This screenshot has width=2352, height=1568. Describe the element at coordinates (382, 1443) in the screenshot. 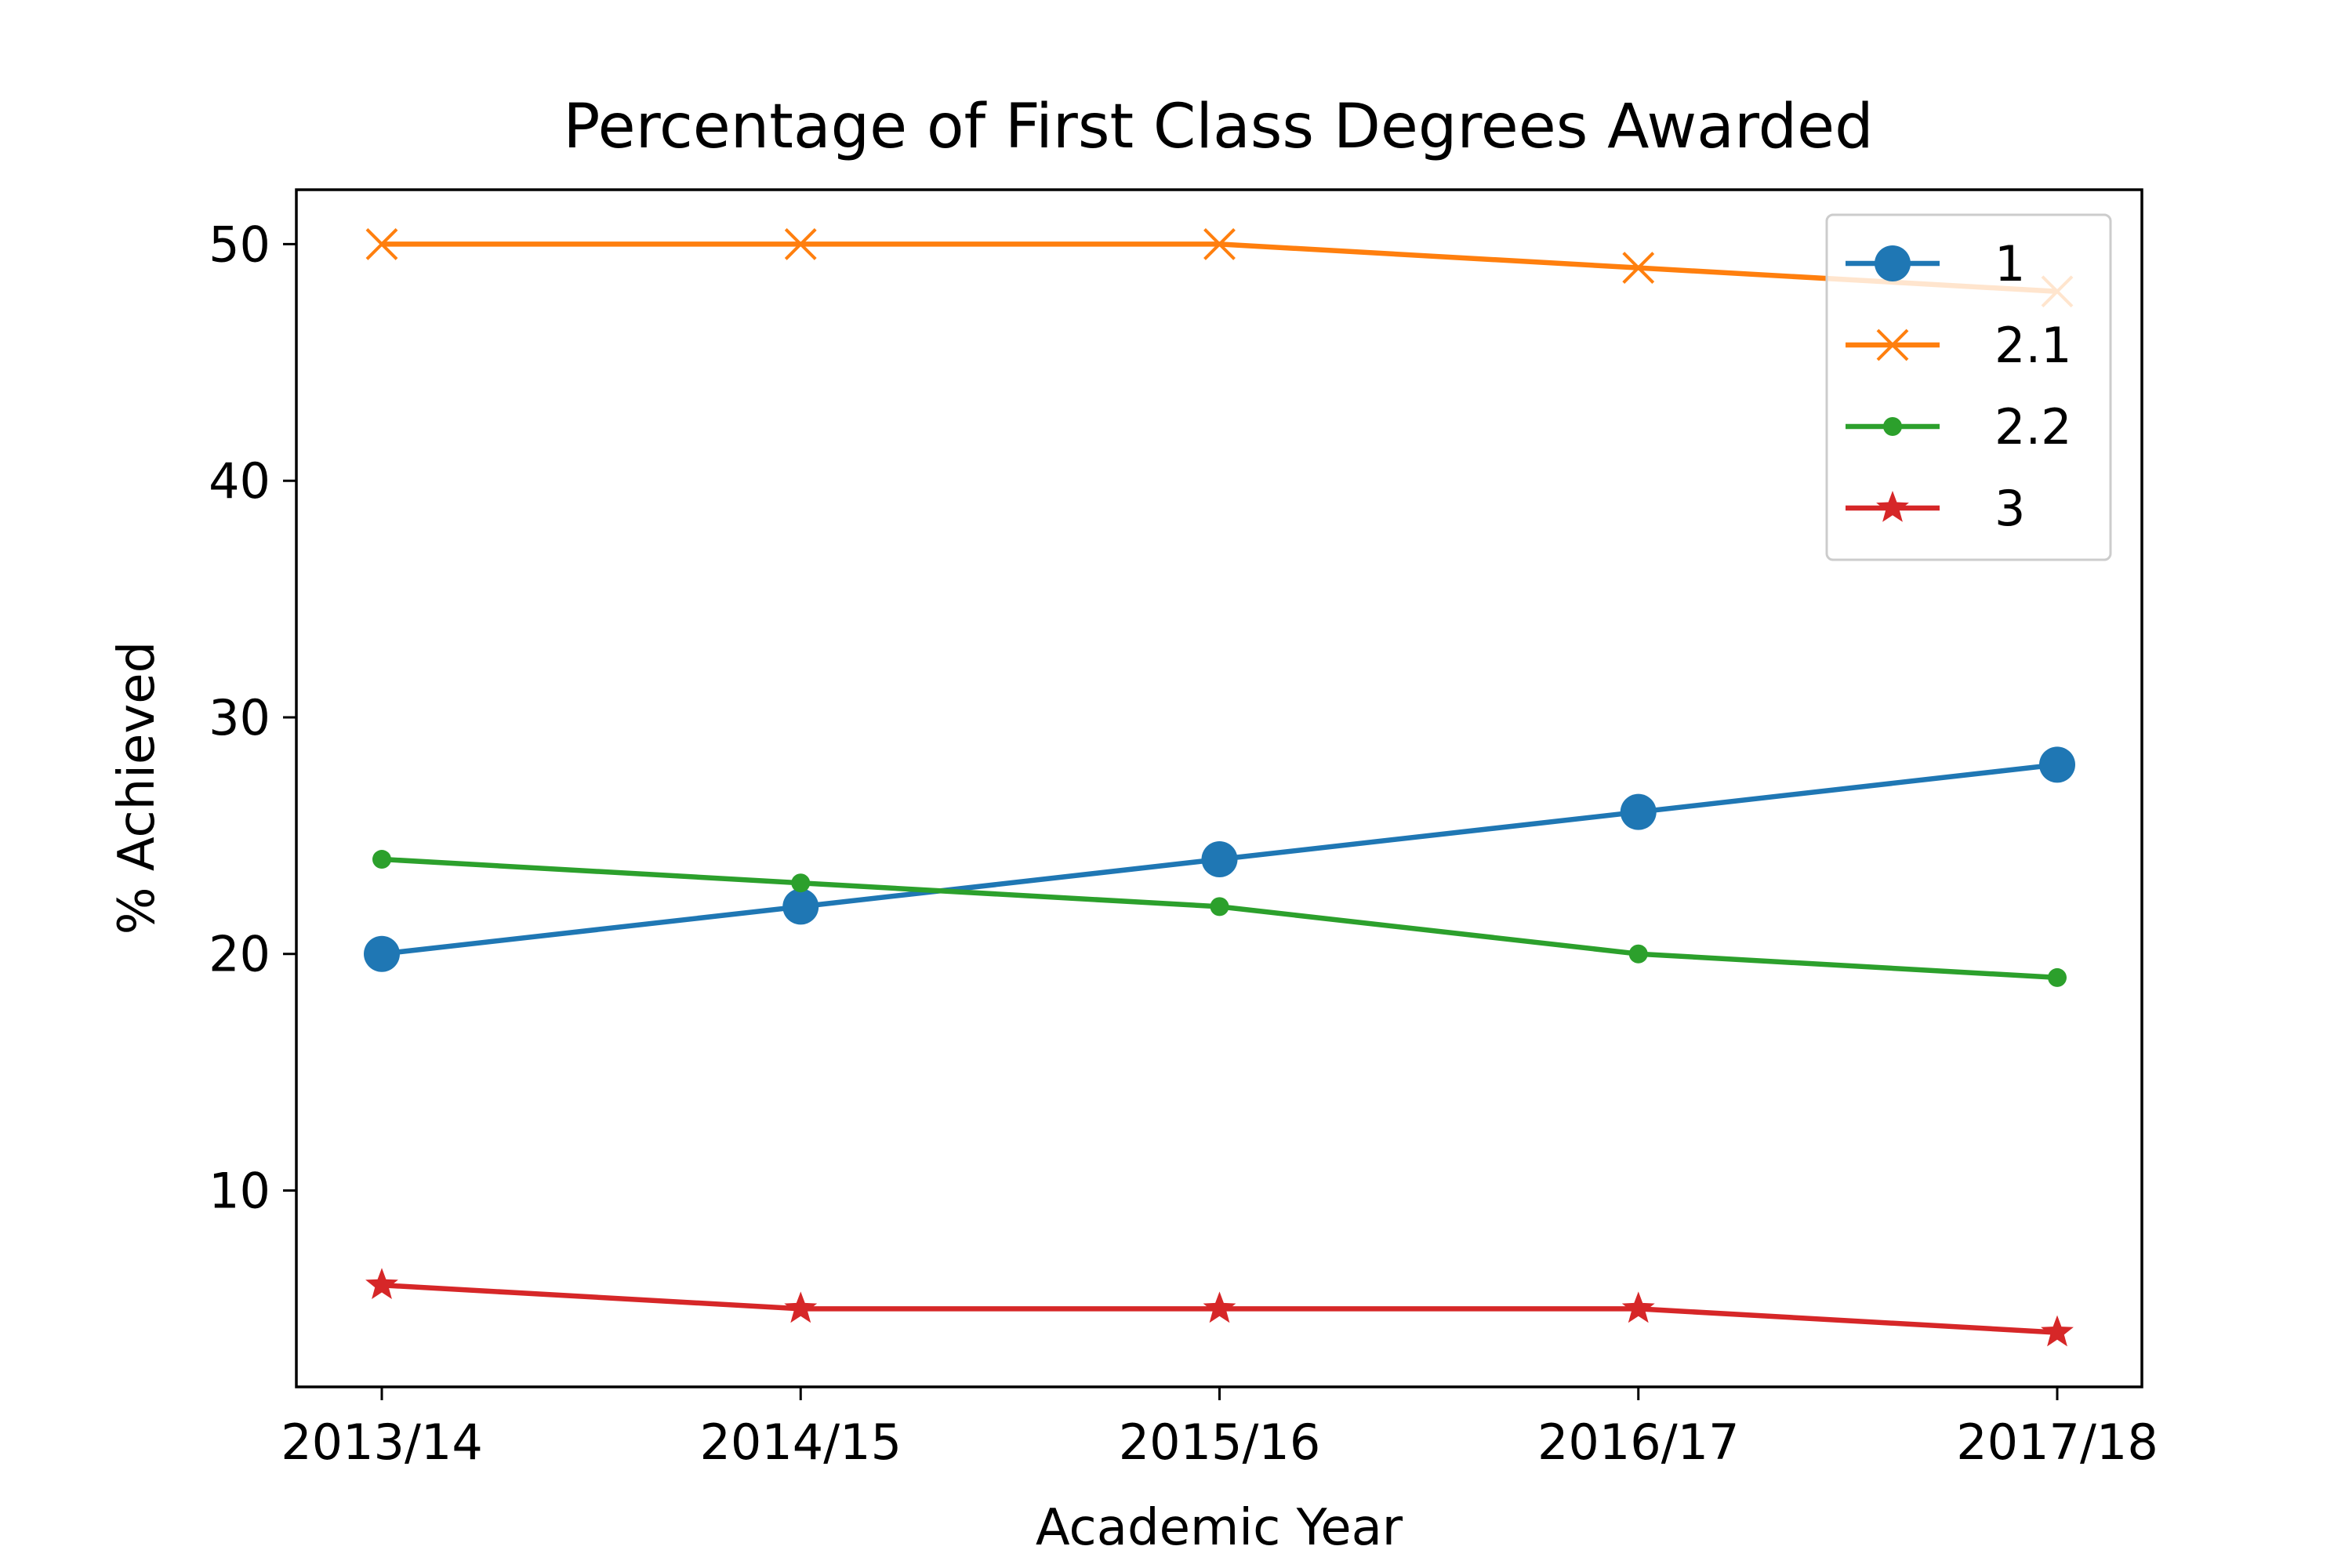

I see `x-tick-label: 2013/14` at that location.